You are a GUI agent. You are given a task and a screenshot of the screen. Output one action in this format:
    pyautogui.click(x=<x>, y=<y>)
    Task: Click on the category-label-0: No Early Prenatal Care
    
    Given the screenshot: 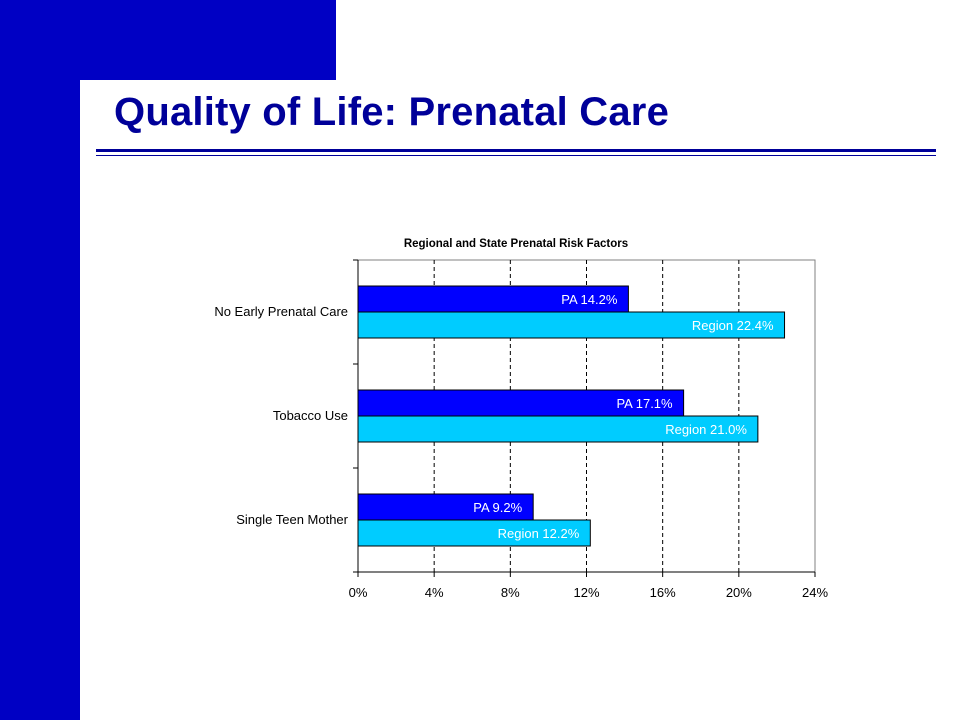 What is the action you would take?
    pyautogui.click(x=281, y=311)
    